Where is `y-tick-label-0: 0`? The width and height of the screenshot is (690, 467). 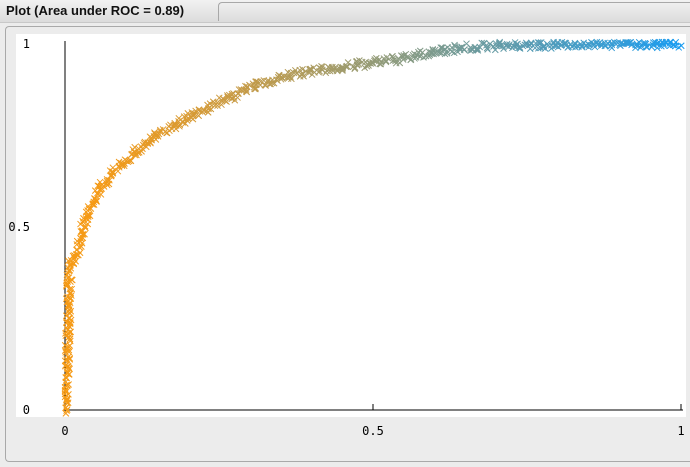
y-tick-label-0: 0 is located at coordinates (26, 410).